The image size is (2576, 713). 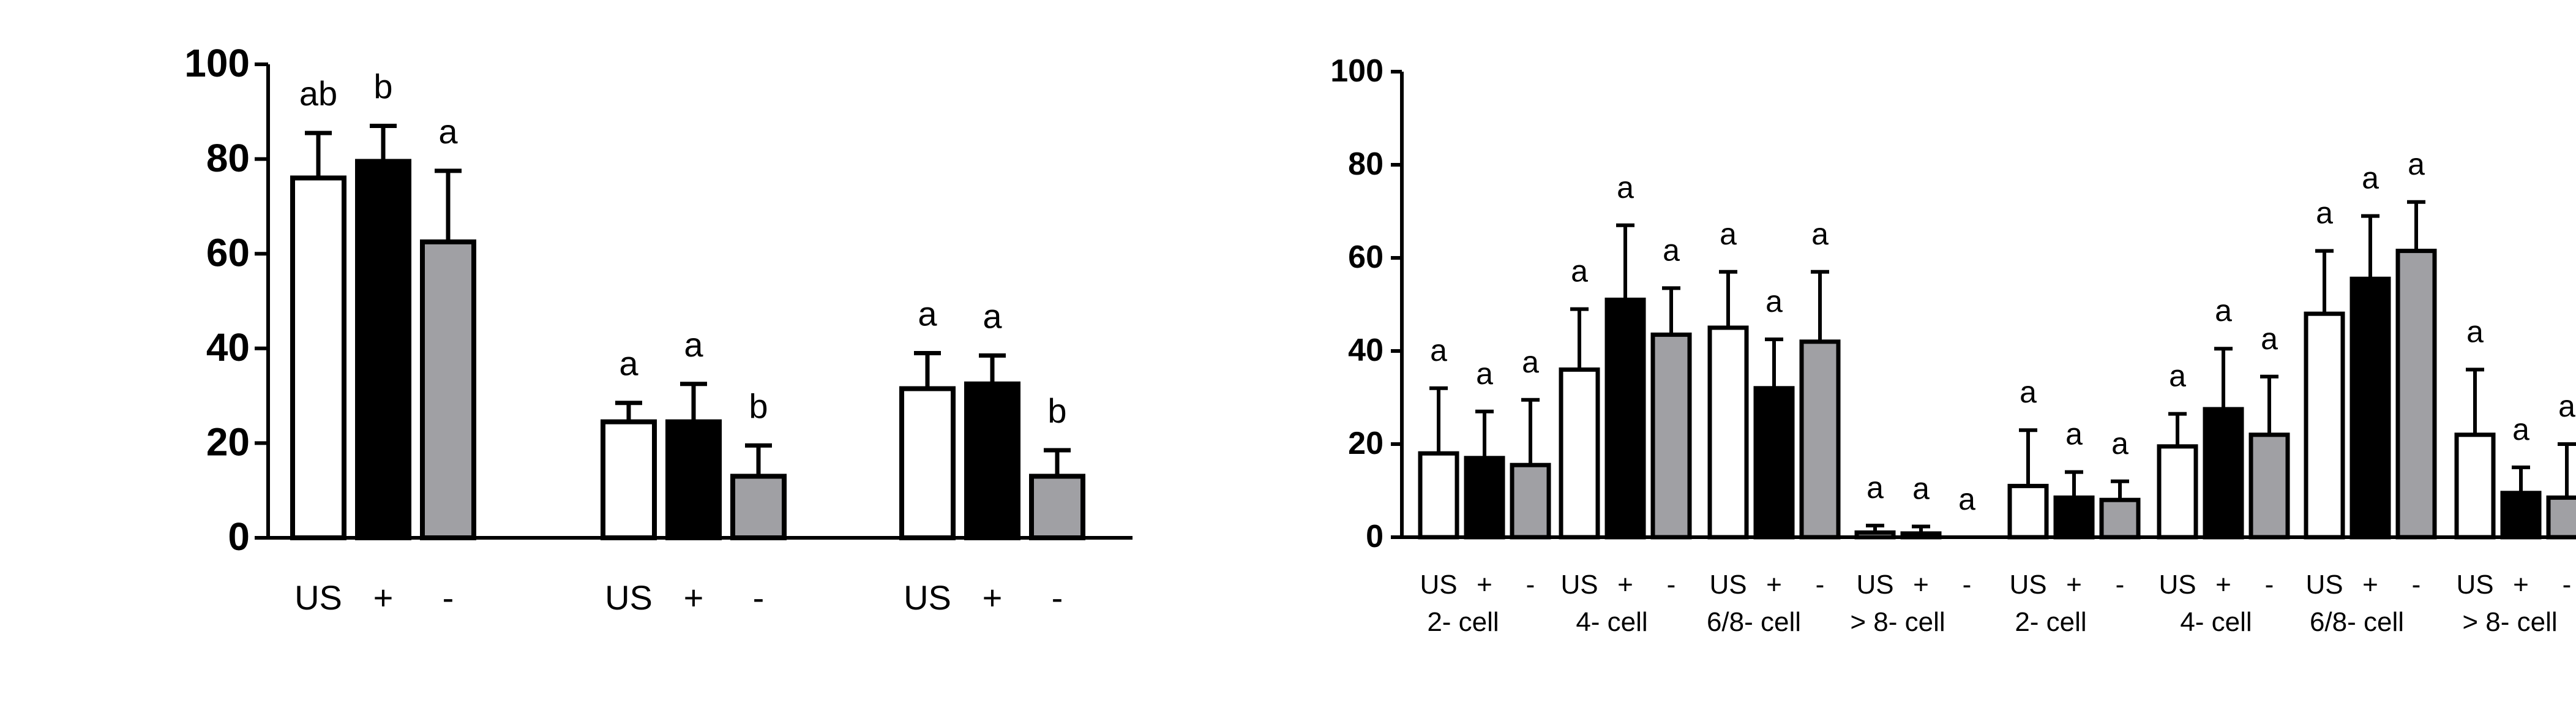 I want to click on significance-letter: ab, so click(x=318, y=94).